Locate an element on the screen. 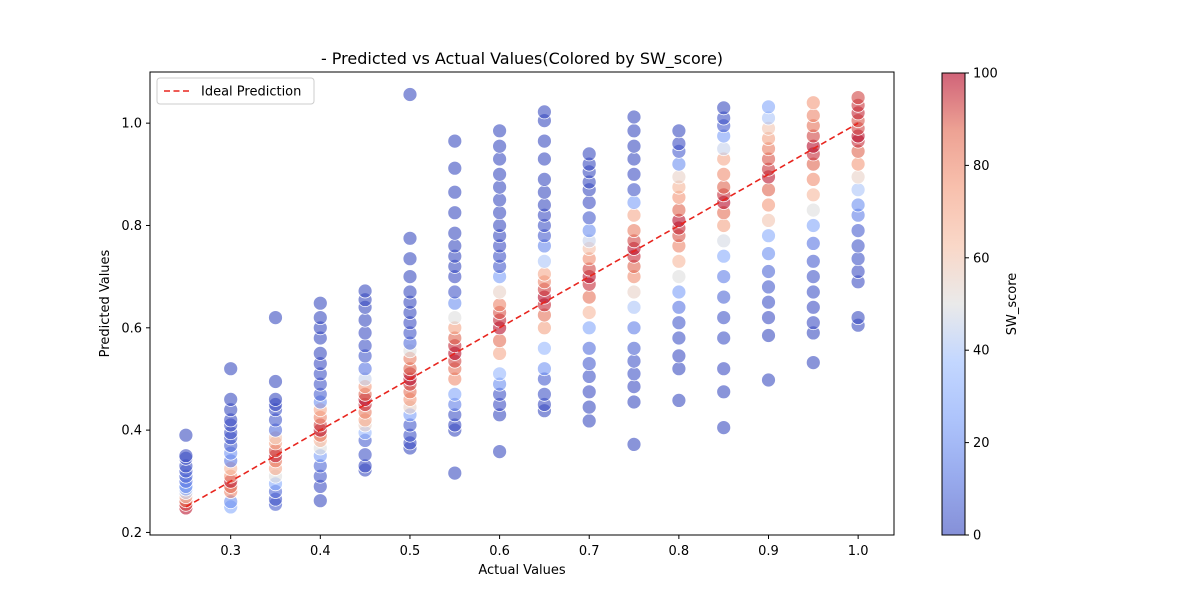  x-axis: 0.3 0.4 0.5 0.6 0.7 0.8 0.9 1.0 is located at coordinates (544, 547).